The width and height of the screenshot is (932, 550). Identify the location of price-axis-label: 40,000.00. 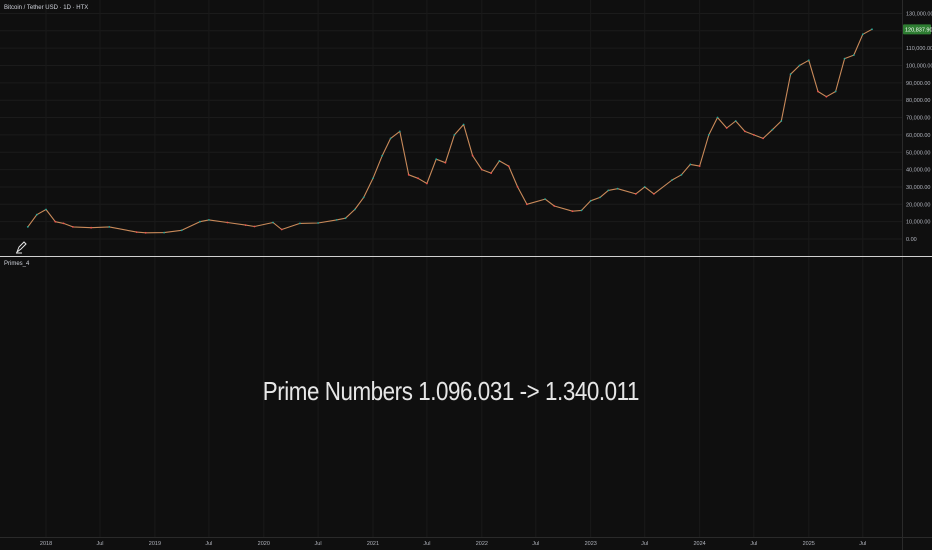
(918, 171).